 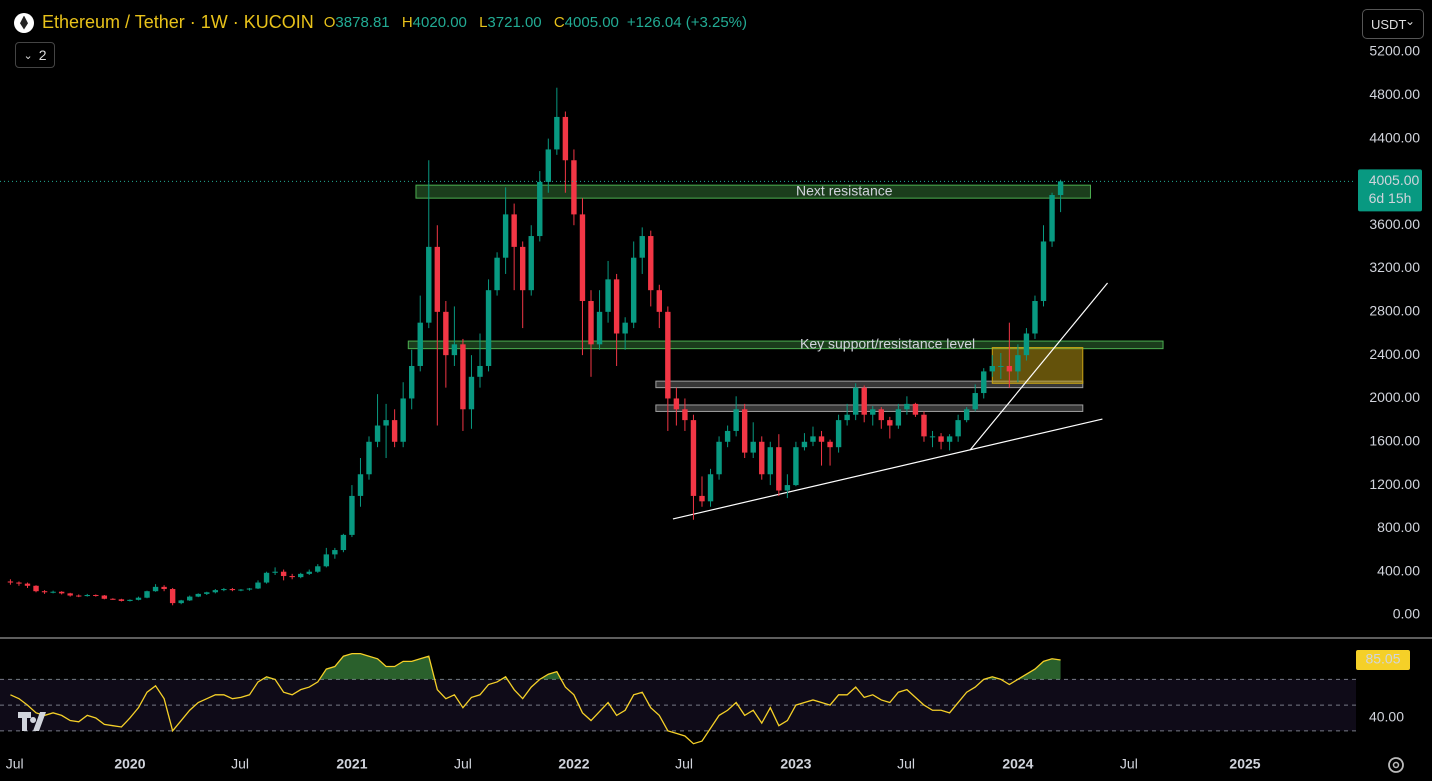 I want to click on last-price-label: 4005.00, so click(x=1394, y=180).